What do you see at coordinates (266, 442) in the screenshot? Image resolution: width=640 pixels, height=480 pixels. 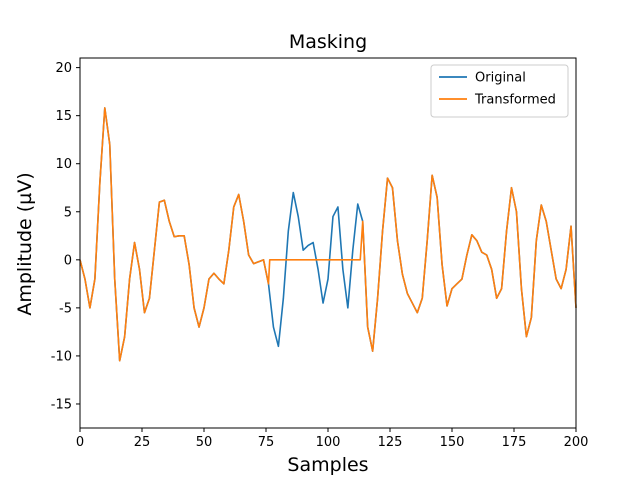 I see `x-tick-label: 75` at bounding box center [266, 442].